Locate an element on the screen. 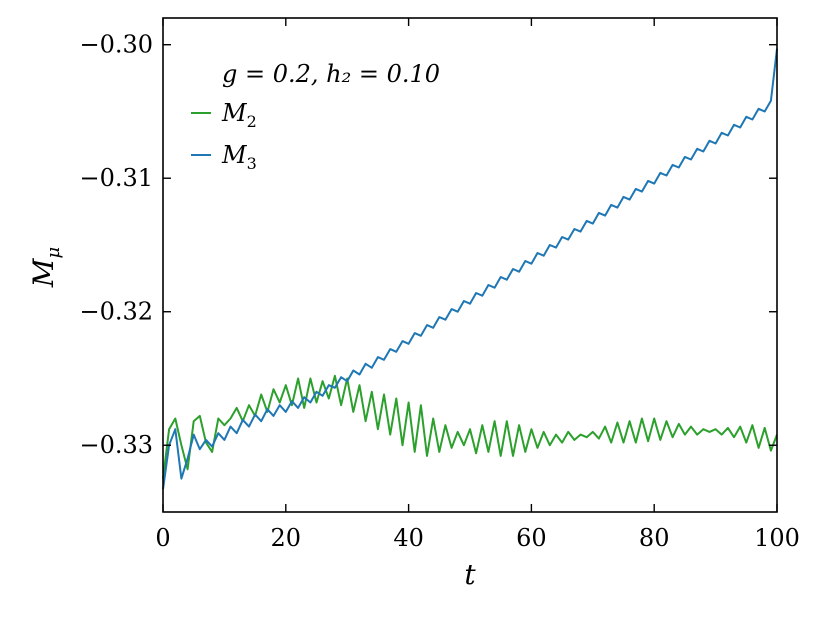 The width and height of the screenshot is (832, 624). legend-entry-m2-main: M is located at coordinates (234, 113).